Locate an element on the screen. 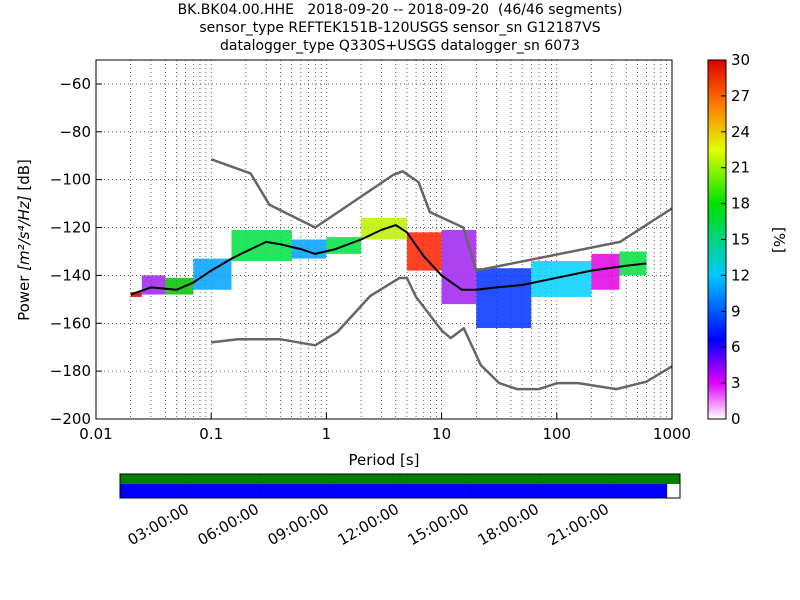 This screenshot has height=600, width=800. y-axis: −200 −180 −160 −140 −120 −100 −80 −60 is located at coordinates (76, 251).